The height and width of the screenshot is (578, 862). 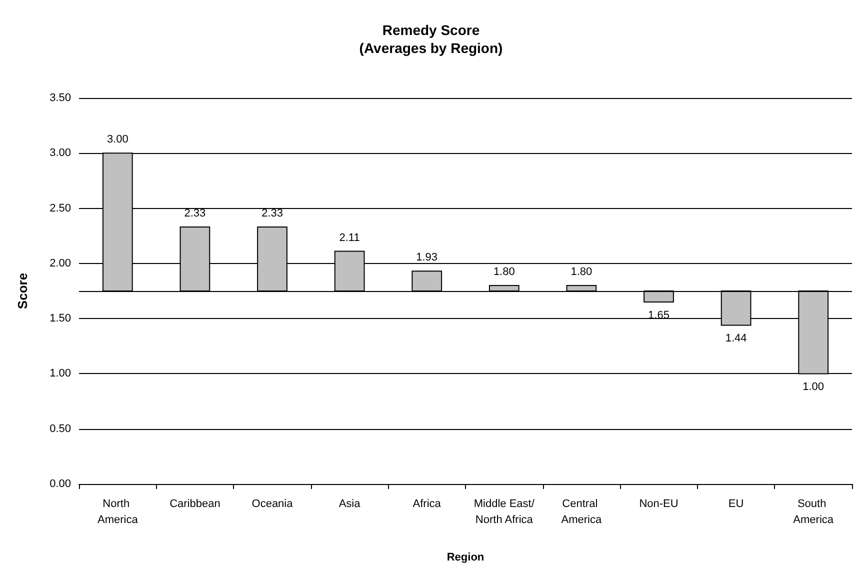 What do you see at coordinates (117, 140) in the screenshot?
I see `data-label: 3.00` at bounding box center [117, 140].